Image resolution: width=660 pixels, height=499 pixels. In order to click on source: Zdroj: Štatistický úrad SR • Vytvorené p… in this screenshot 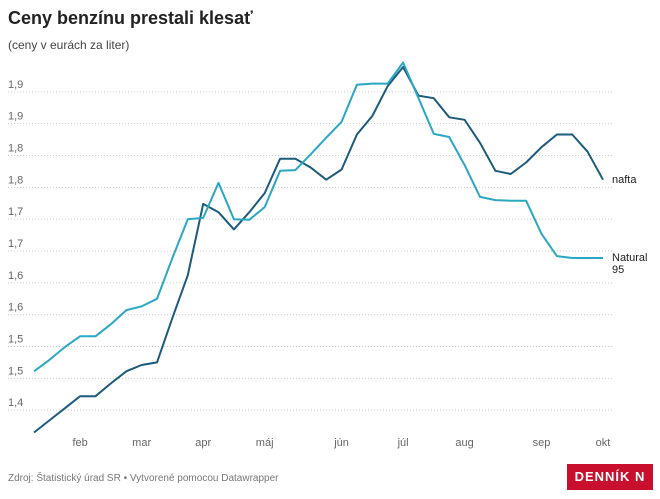, I will do `click(143, 477)`.